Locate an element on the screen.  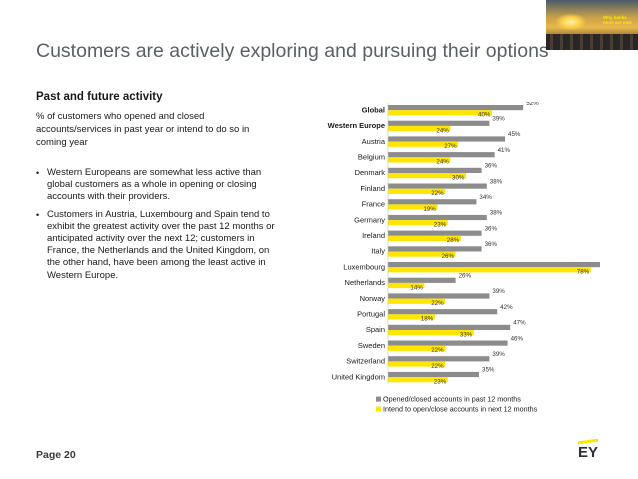
page-number: Page 20 is located at coordinates (56, 455).